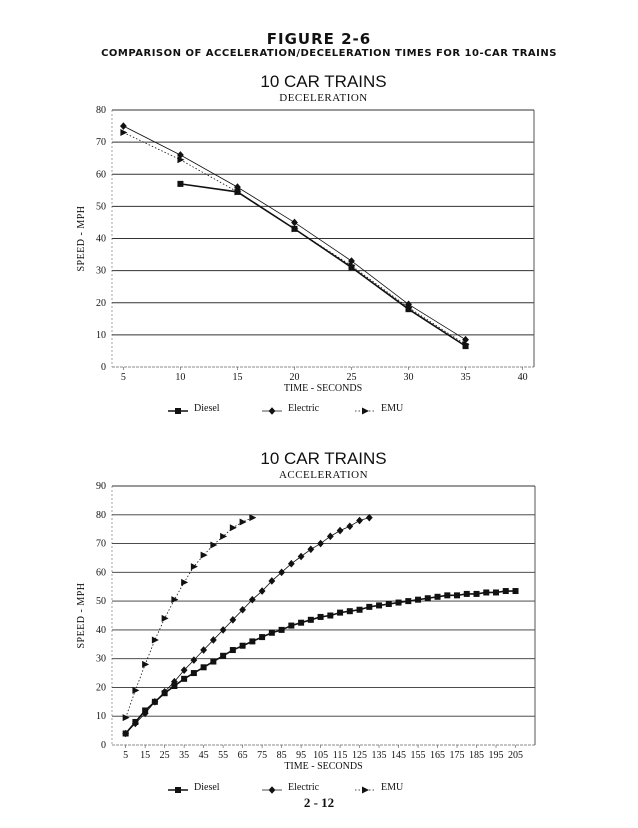  Describe the element at coordinates (323, 458) in the screenshot. I see `chart-title-acceleration: 10 CAR TRAINS` at that location.